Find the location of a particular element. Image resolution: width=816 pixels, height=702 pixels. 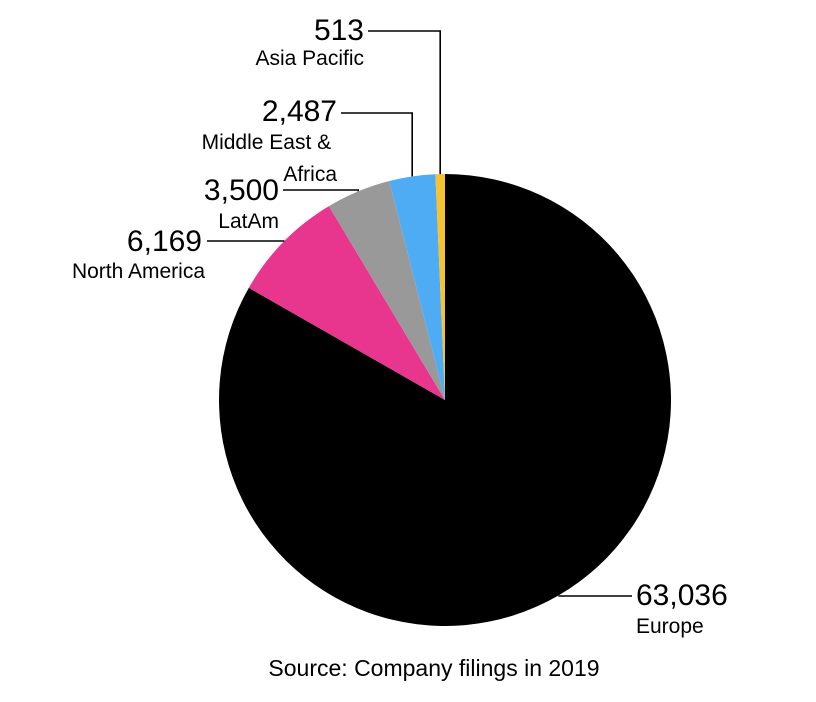

category-label-line: Africa is located at coordinates (310, 174).